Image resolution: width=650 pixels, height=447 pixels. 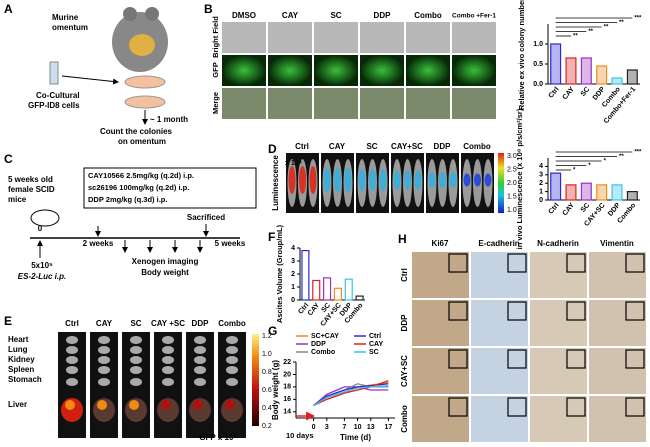 I want to click on regimen-box, so click(x=170, y=188).